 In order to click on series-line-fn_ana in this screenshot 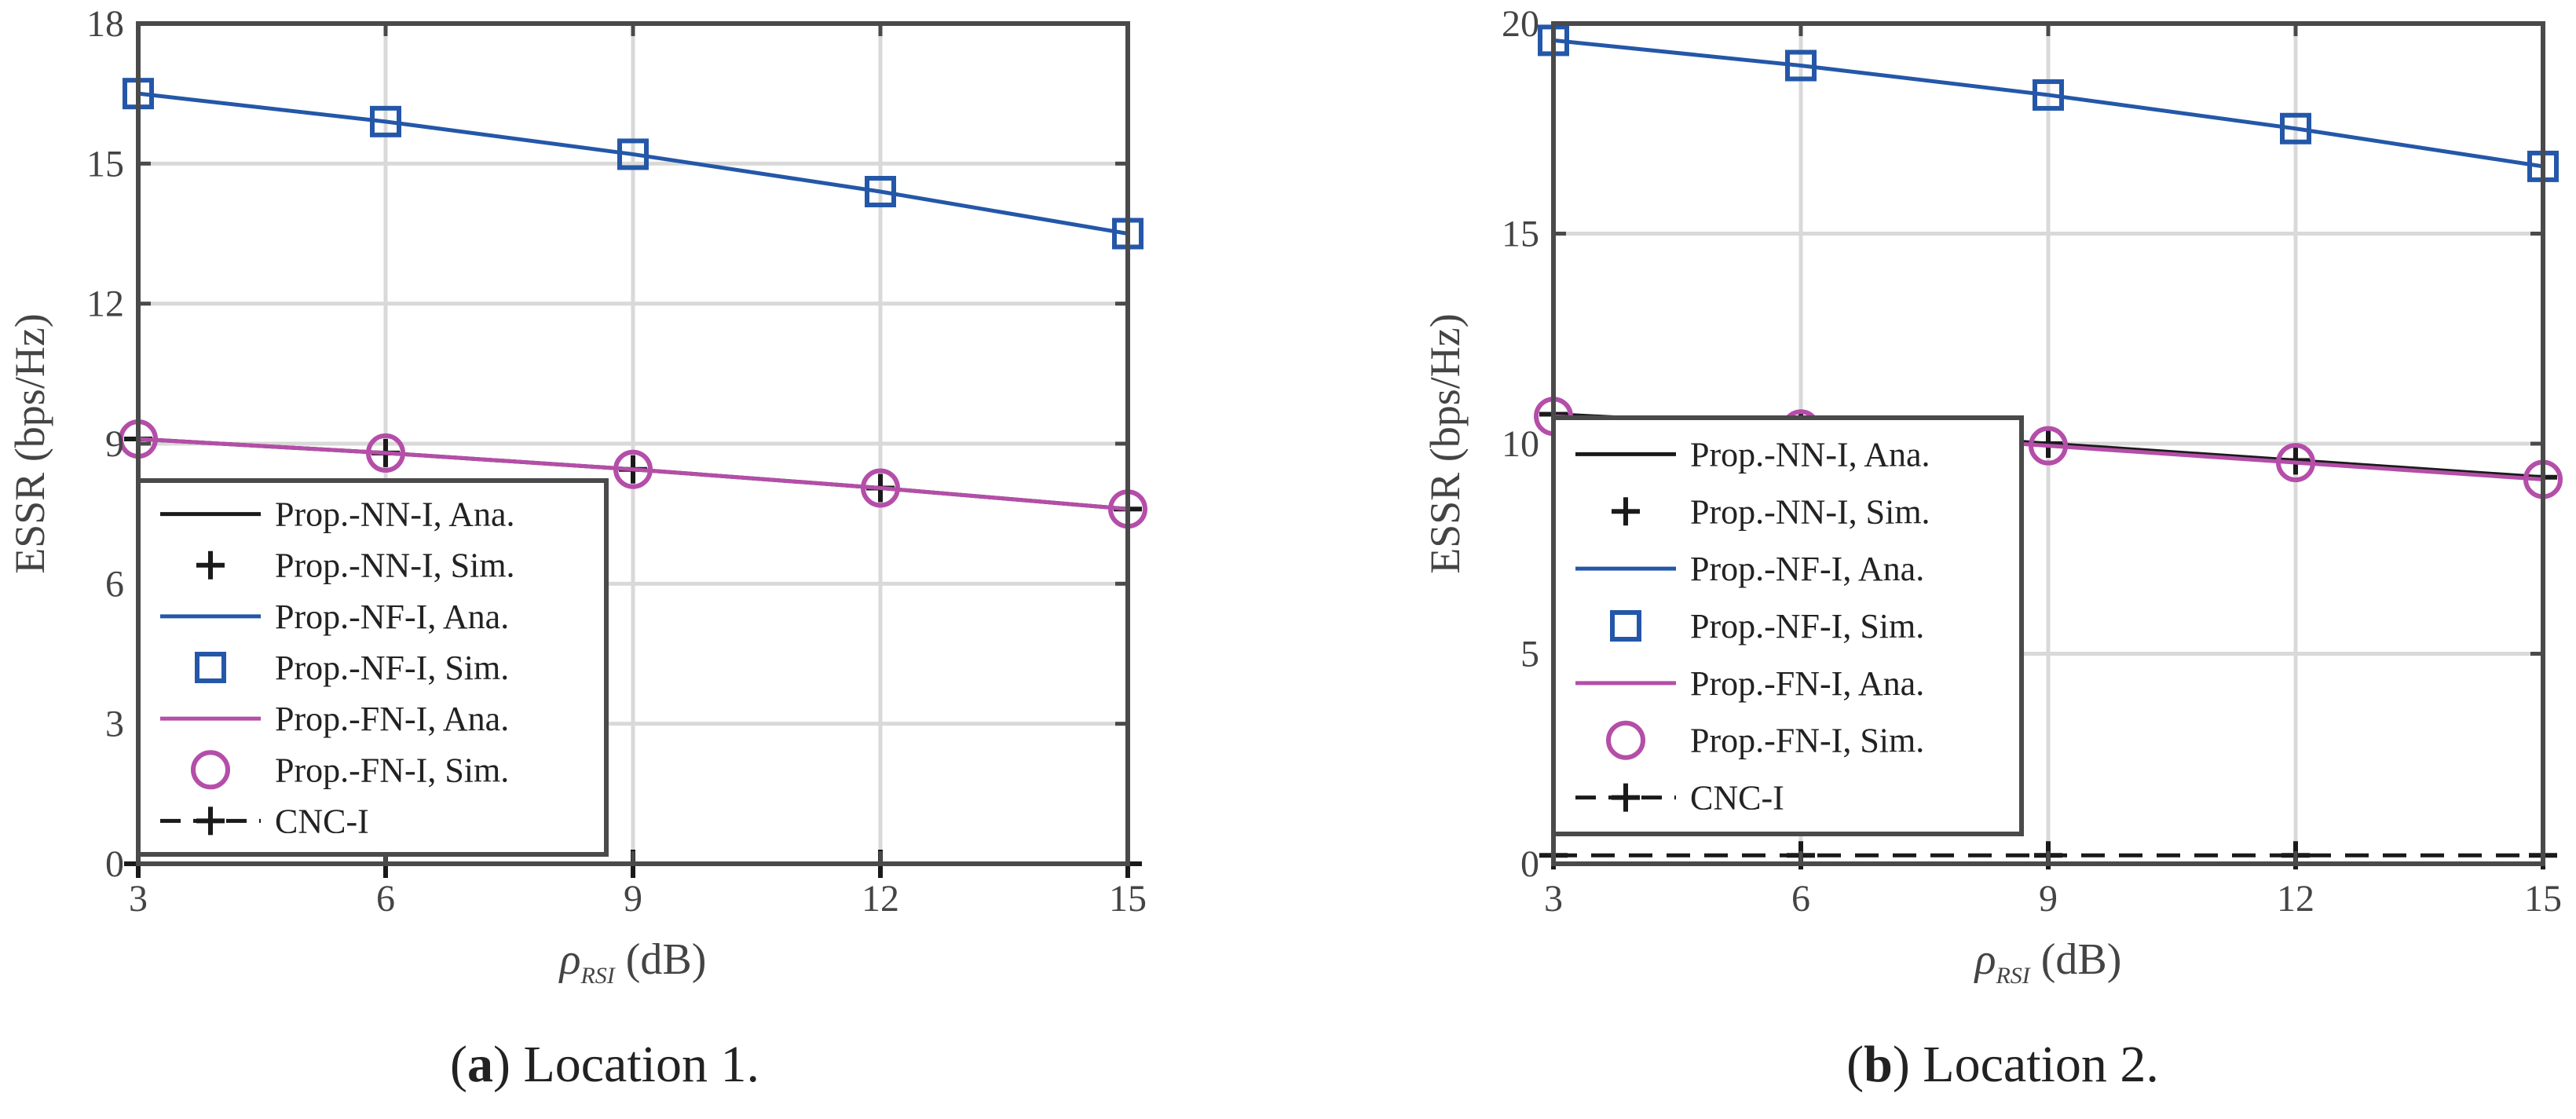, I will do `click(633, 474)`.